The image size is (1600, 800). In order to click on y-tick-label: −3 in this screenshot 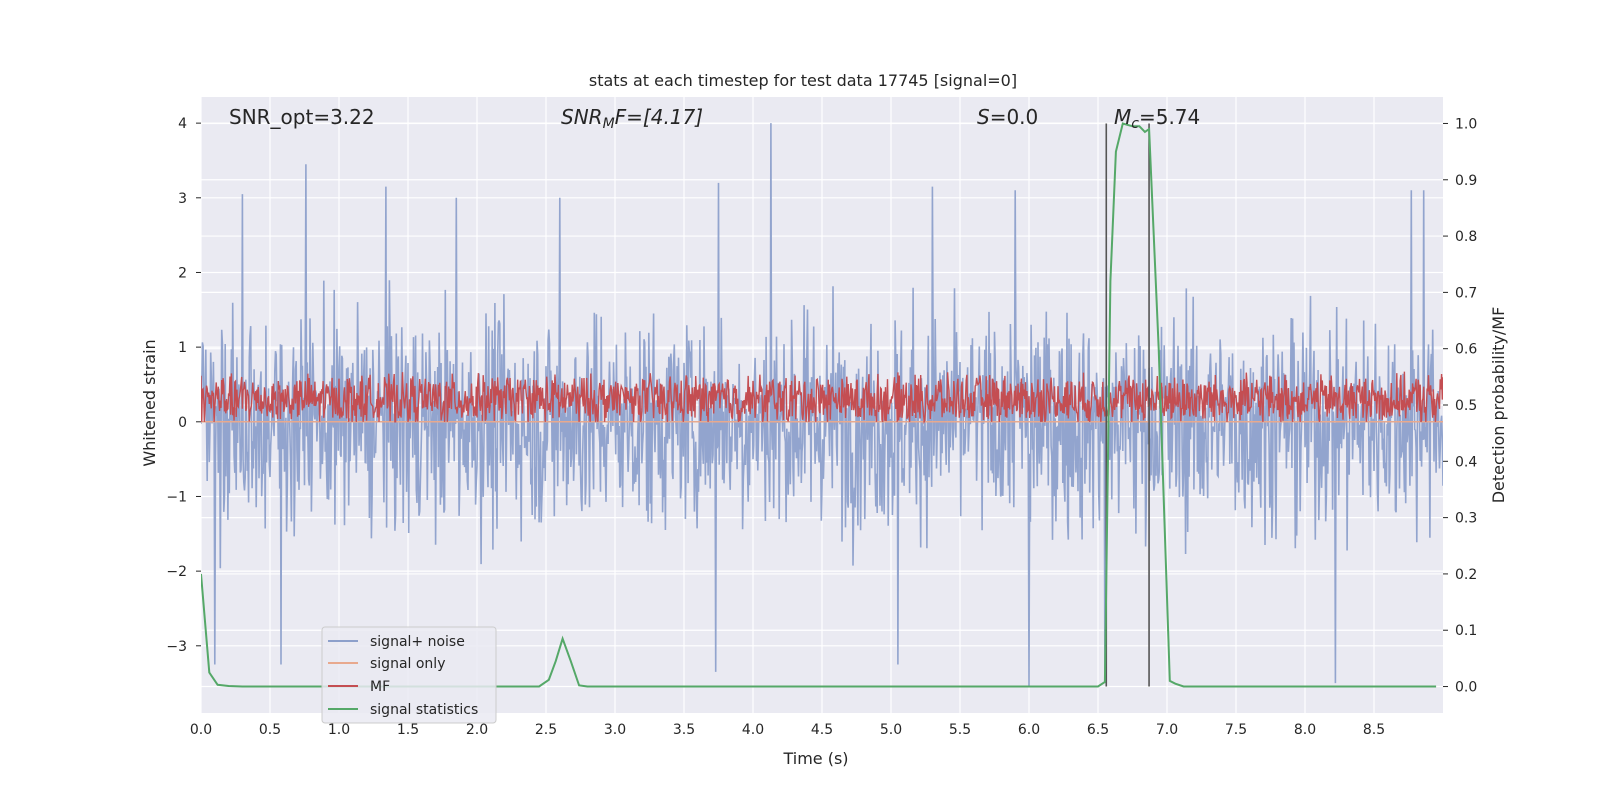, I will do `click(176, 647)`.